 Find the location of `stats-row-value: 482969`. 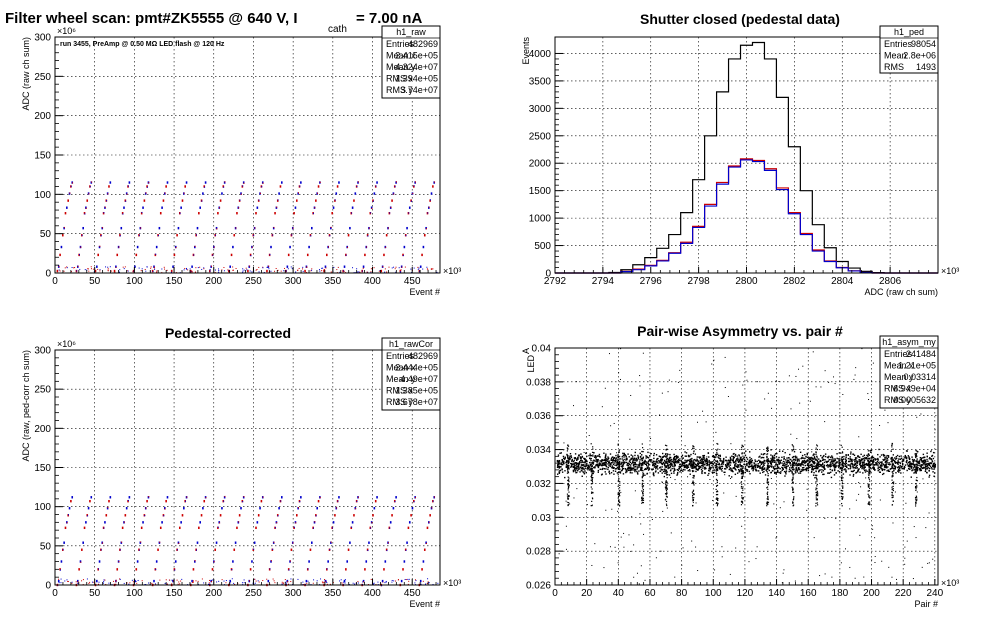

stats-row-value: 482969 is located at coordinates (423, 356).